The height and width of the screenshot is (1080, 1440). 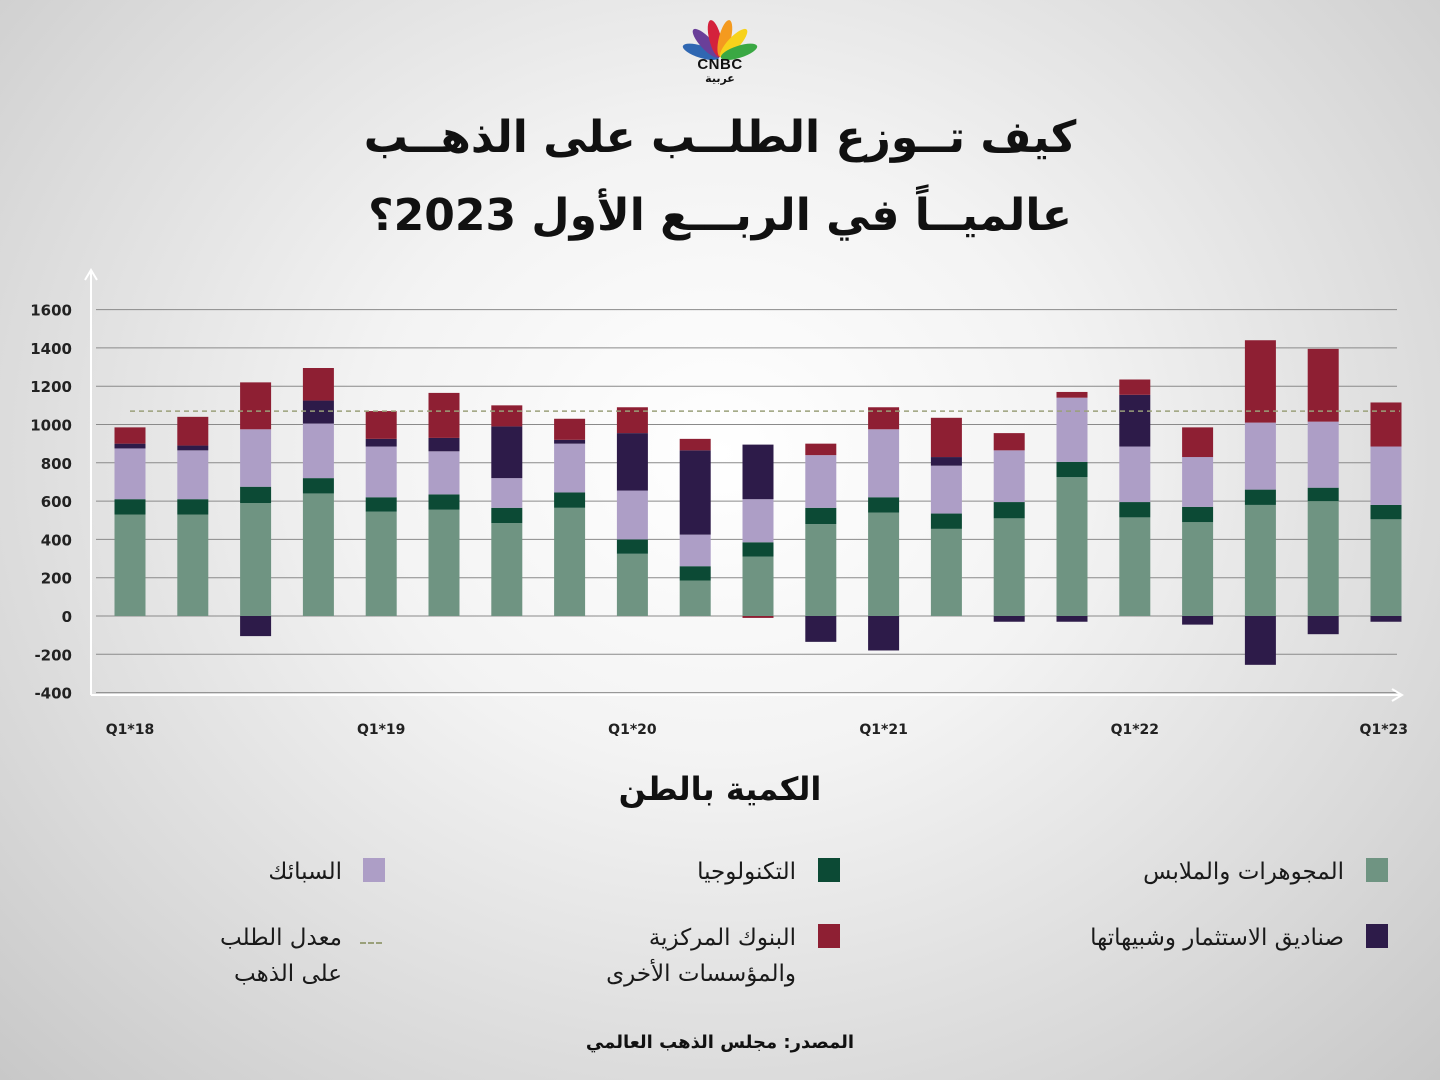 I want to click on y-tick-label: 600, so click(x=56, y=502).